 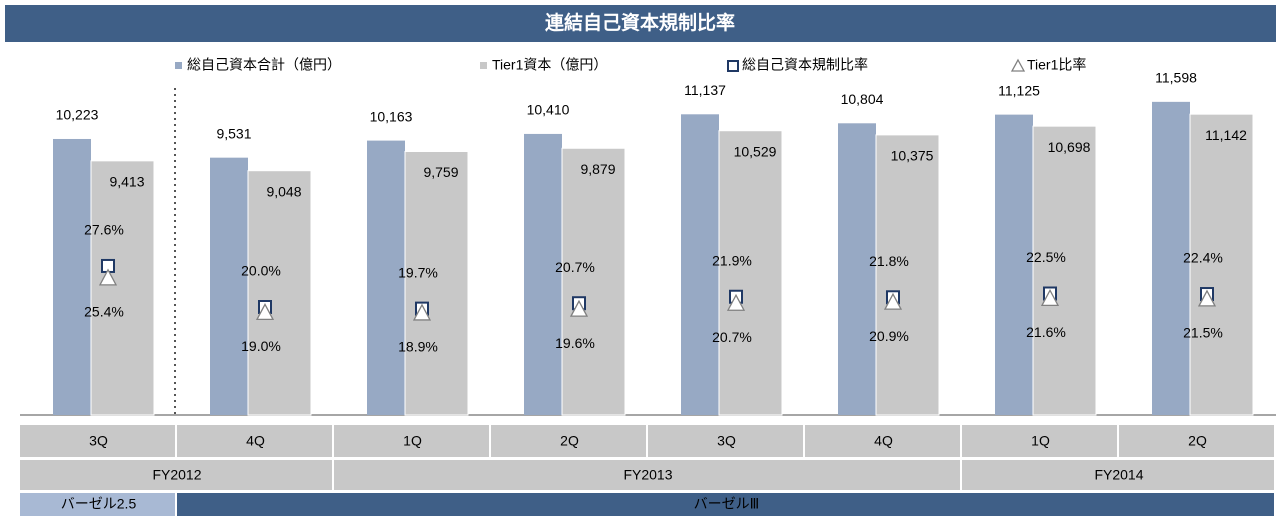 I want to click on bar-value-label: 9,413, so click(x=126, y=182).